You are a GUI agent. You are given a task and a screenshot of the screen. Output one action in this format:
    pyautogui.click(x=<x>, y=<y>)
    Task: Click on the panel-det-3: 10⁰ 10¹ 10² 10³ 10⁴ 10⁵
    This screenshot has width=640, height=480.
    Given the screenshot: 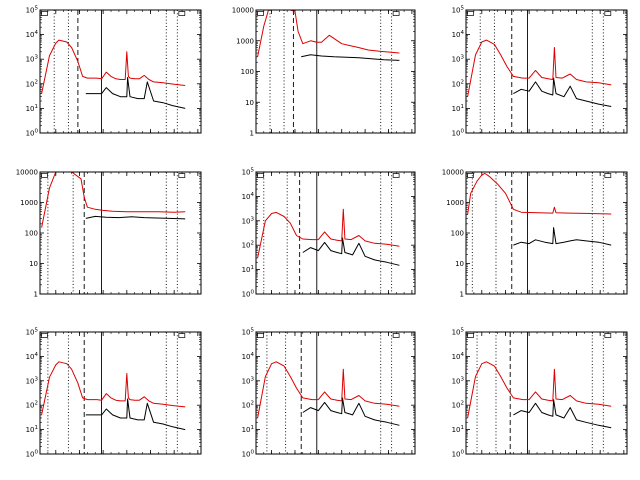 What is the action you would take?
    pyautogui.click(x=540, y=72)
    